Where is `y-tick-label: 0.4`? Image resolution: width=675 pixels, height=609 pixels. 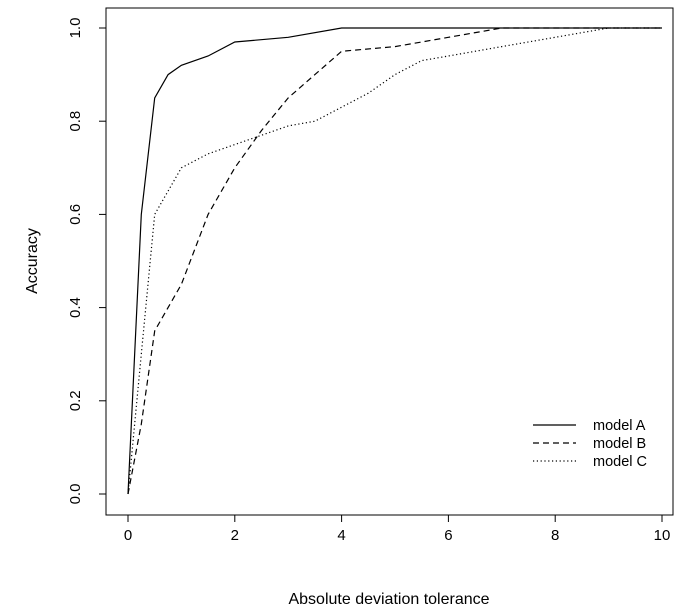 y-tick-label: 0.4 is located at coordinates (75, 307).